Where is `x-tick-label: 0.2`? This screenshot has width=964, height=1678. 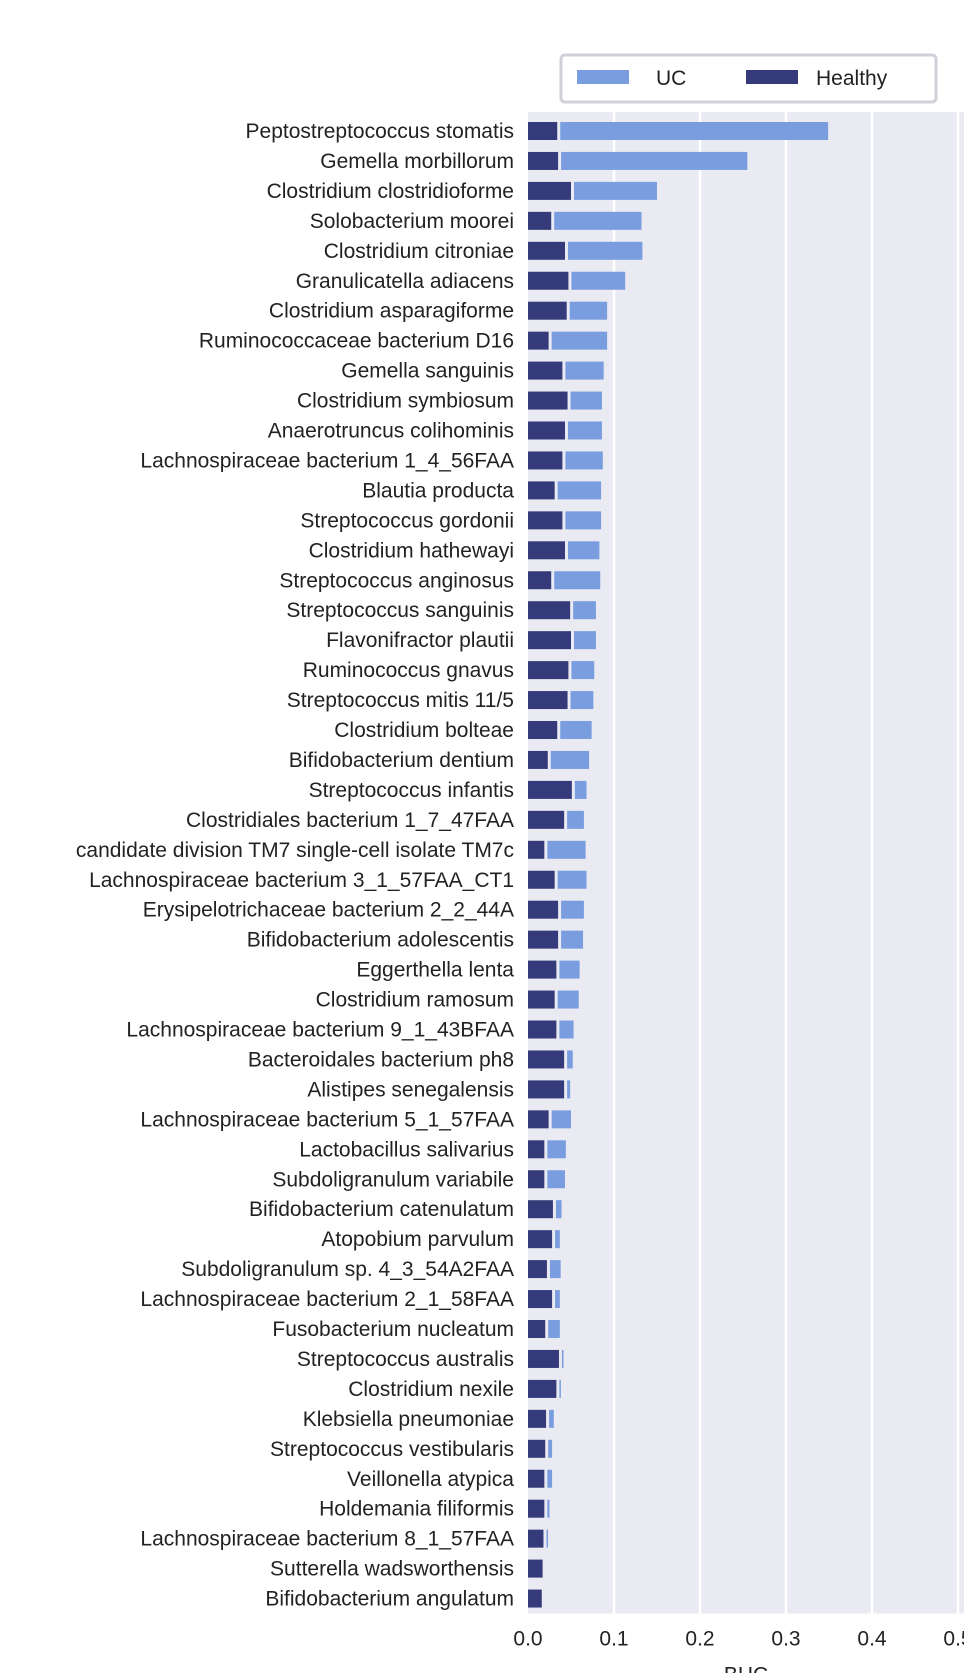 x-tick-label: 0.2 is located at coordinates (699, 1639).